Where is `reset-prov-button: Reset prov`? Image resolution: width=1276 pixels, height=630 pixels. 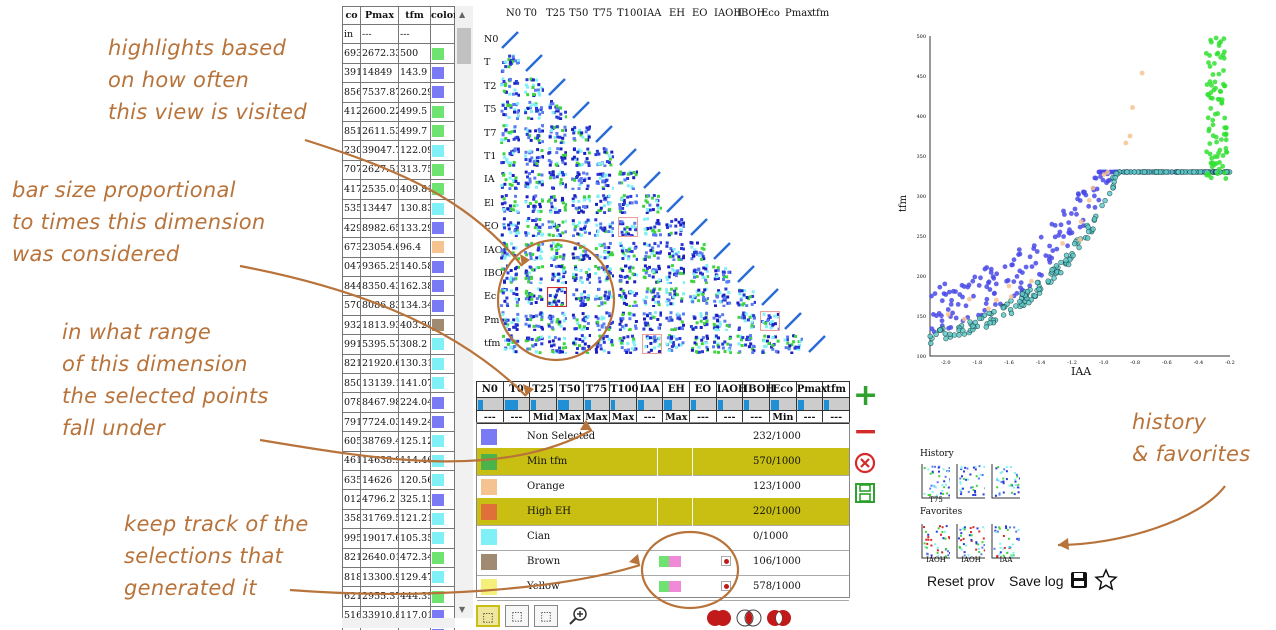
reset-prov-button: Reset prov is located at coordinates (961, 581).